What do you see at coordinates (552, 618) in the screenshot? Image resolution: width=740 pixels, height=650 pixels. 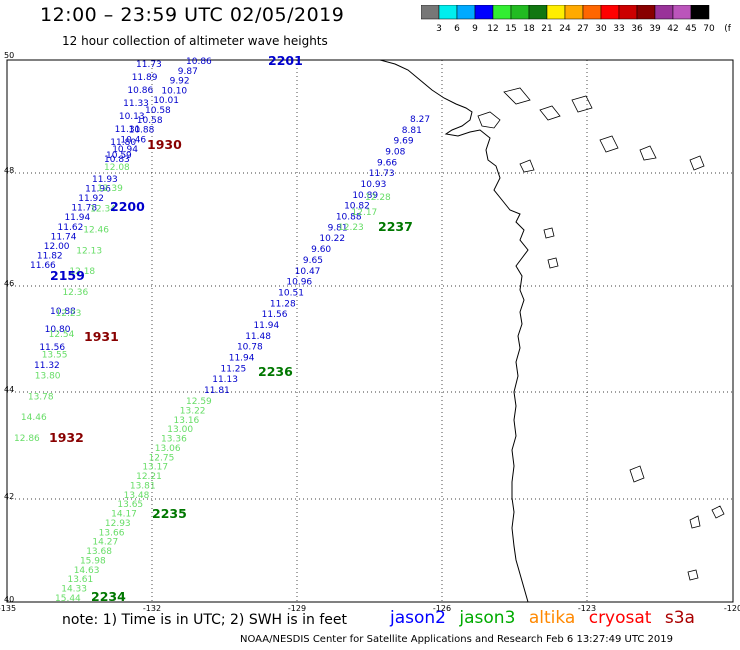 I see `legend-altika: altika` at bounding box center [552, 618].